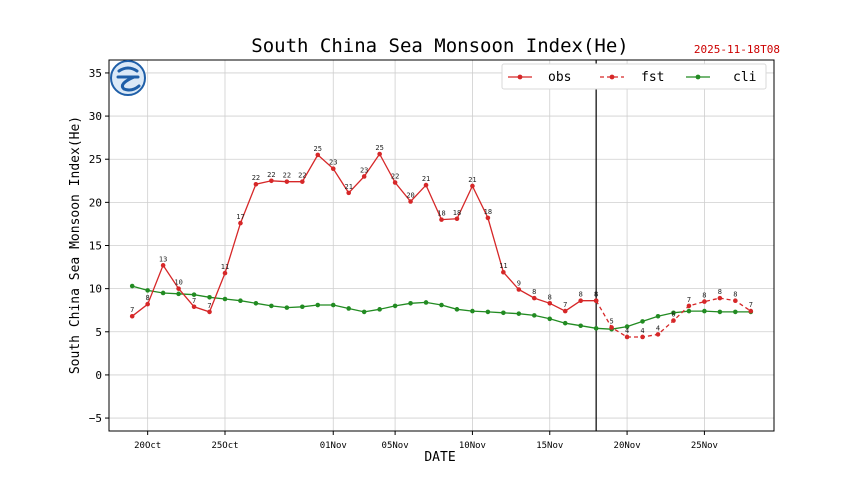 The width and height of the screenshot is (860, 488). What do you see at coordinates (634, 76) in the screenshot?
I see `legend-box` at bounding box center [634, 76].